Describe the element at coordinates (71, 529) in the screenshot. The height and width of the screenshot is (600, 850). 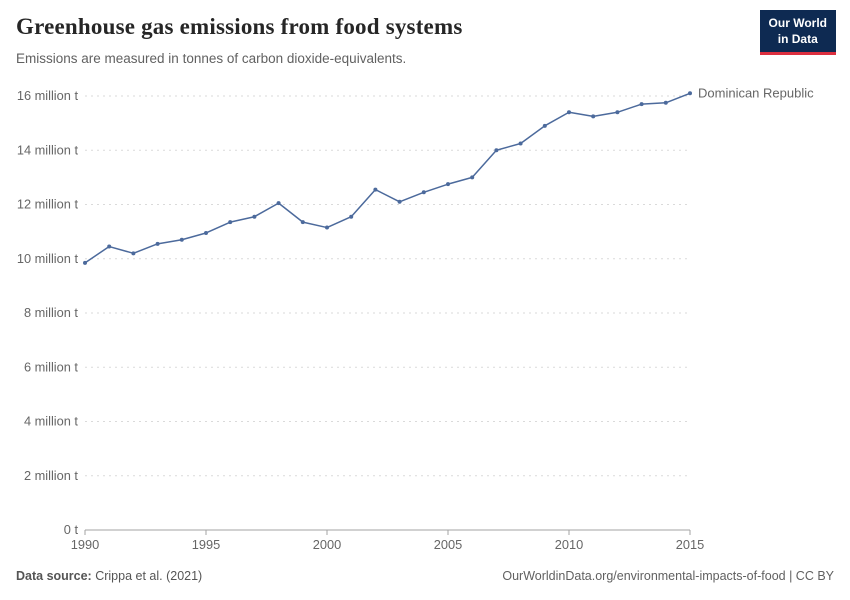
I see `y-tick-label: 0 t` at that location.